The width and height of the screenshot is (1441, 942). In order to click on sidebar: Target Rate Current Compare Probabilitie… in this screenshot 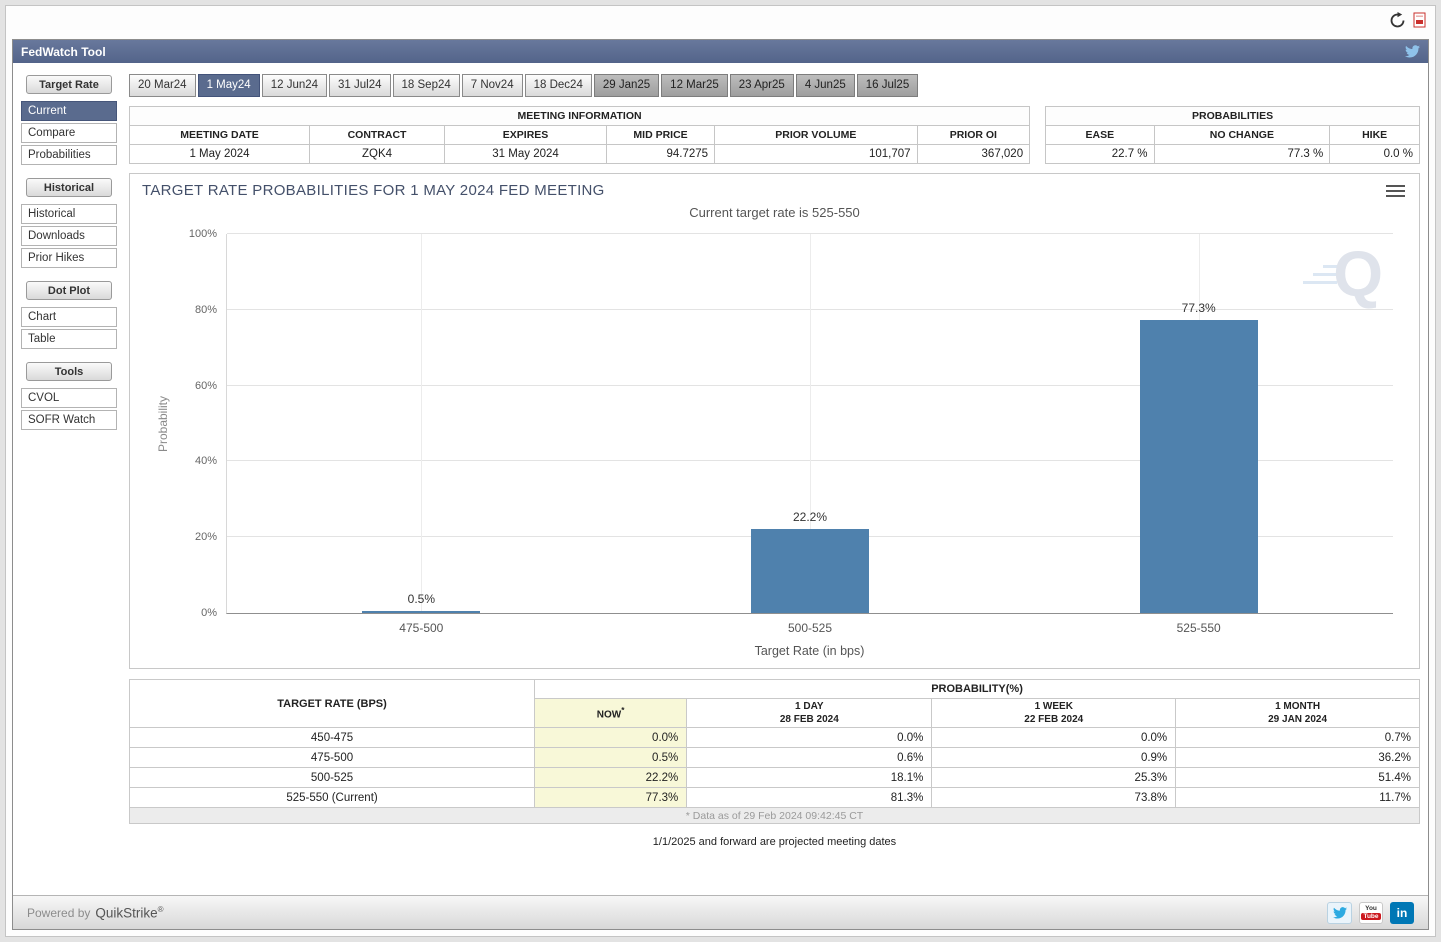, I will do `click(69, 484)`.